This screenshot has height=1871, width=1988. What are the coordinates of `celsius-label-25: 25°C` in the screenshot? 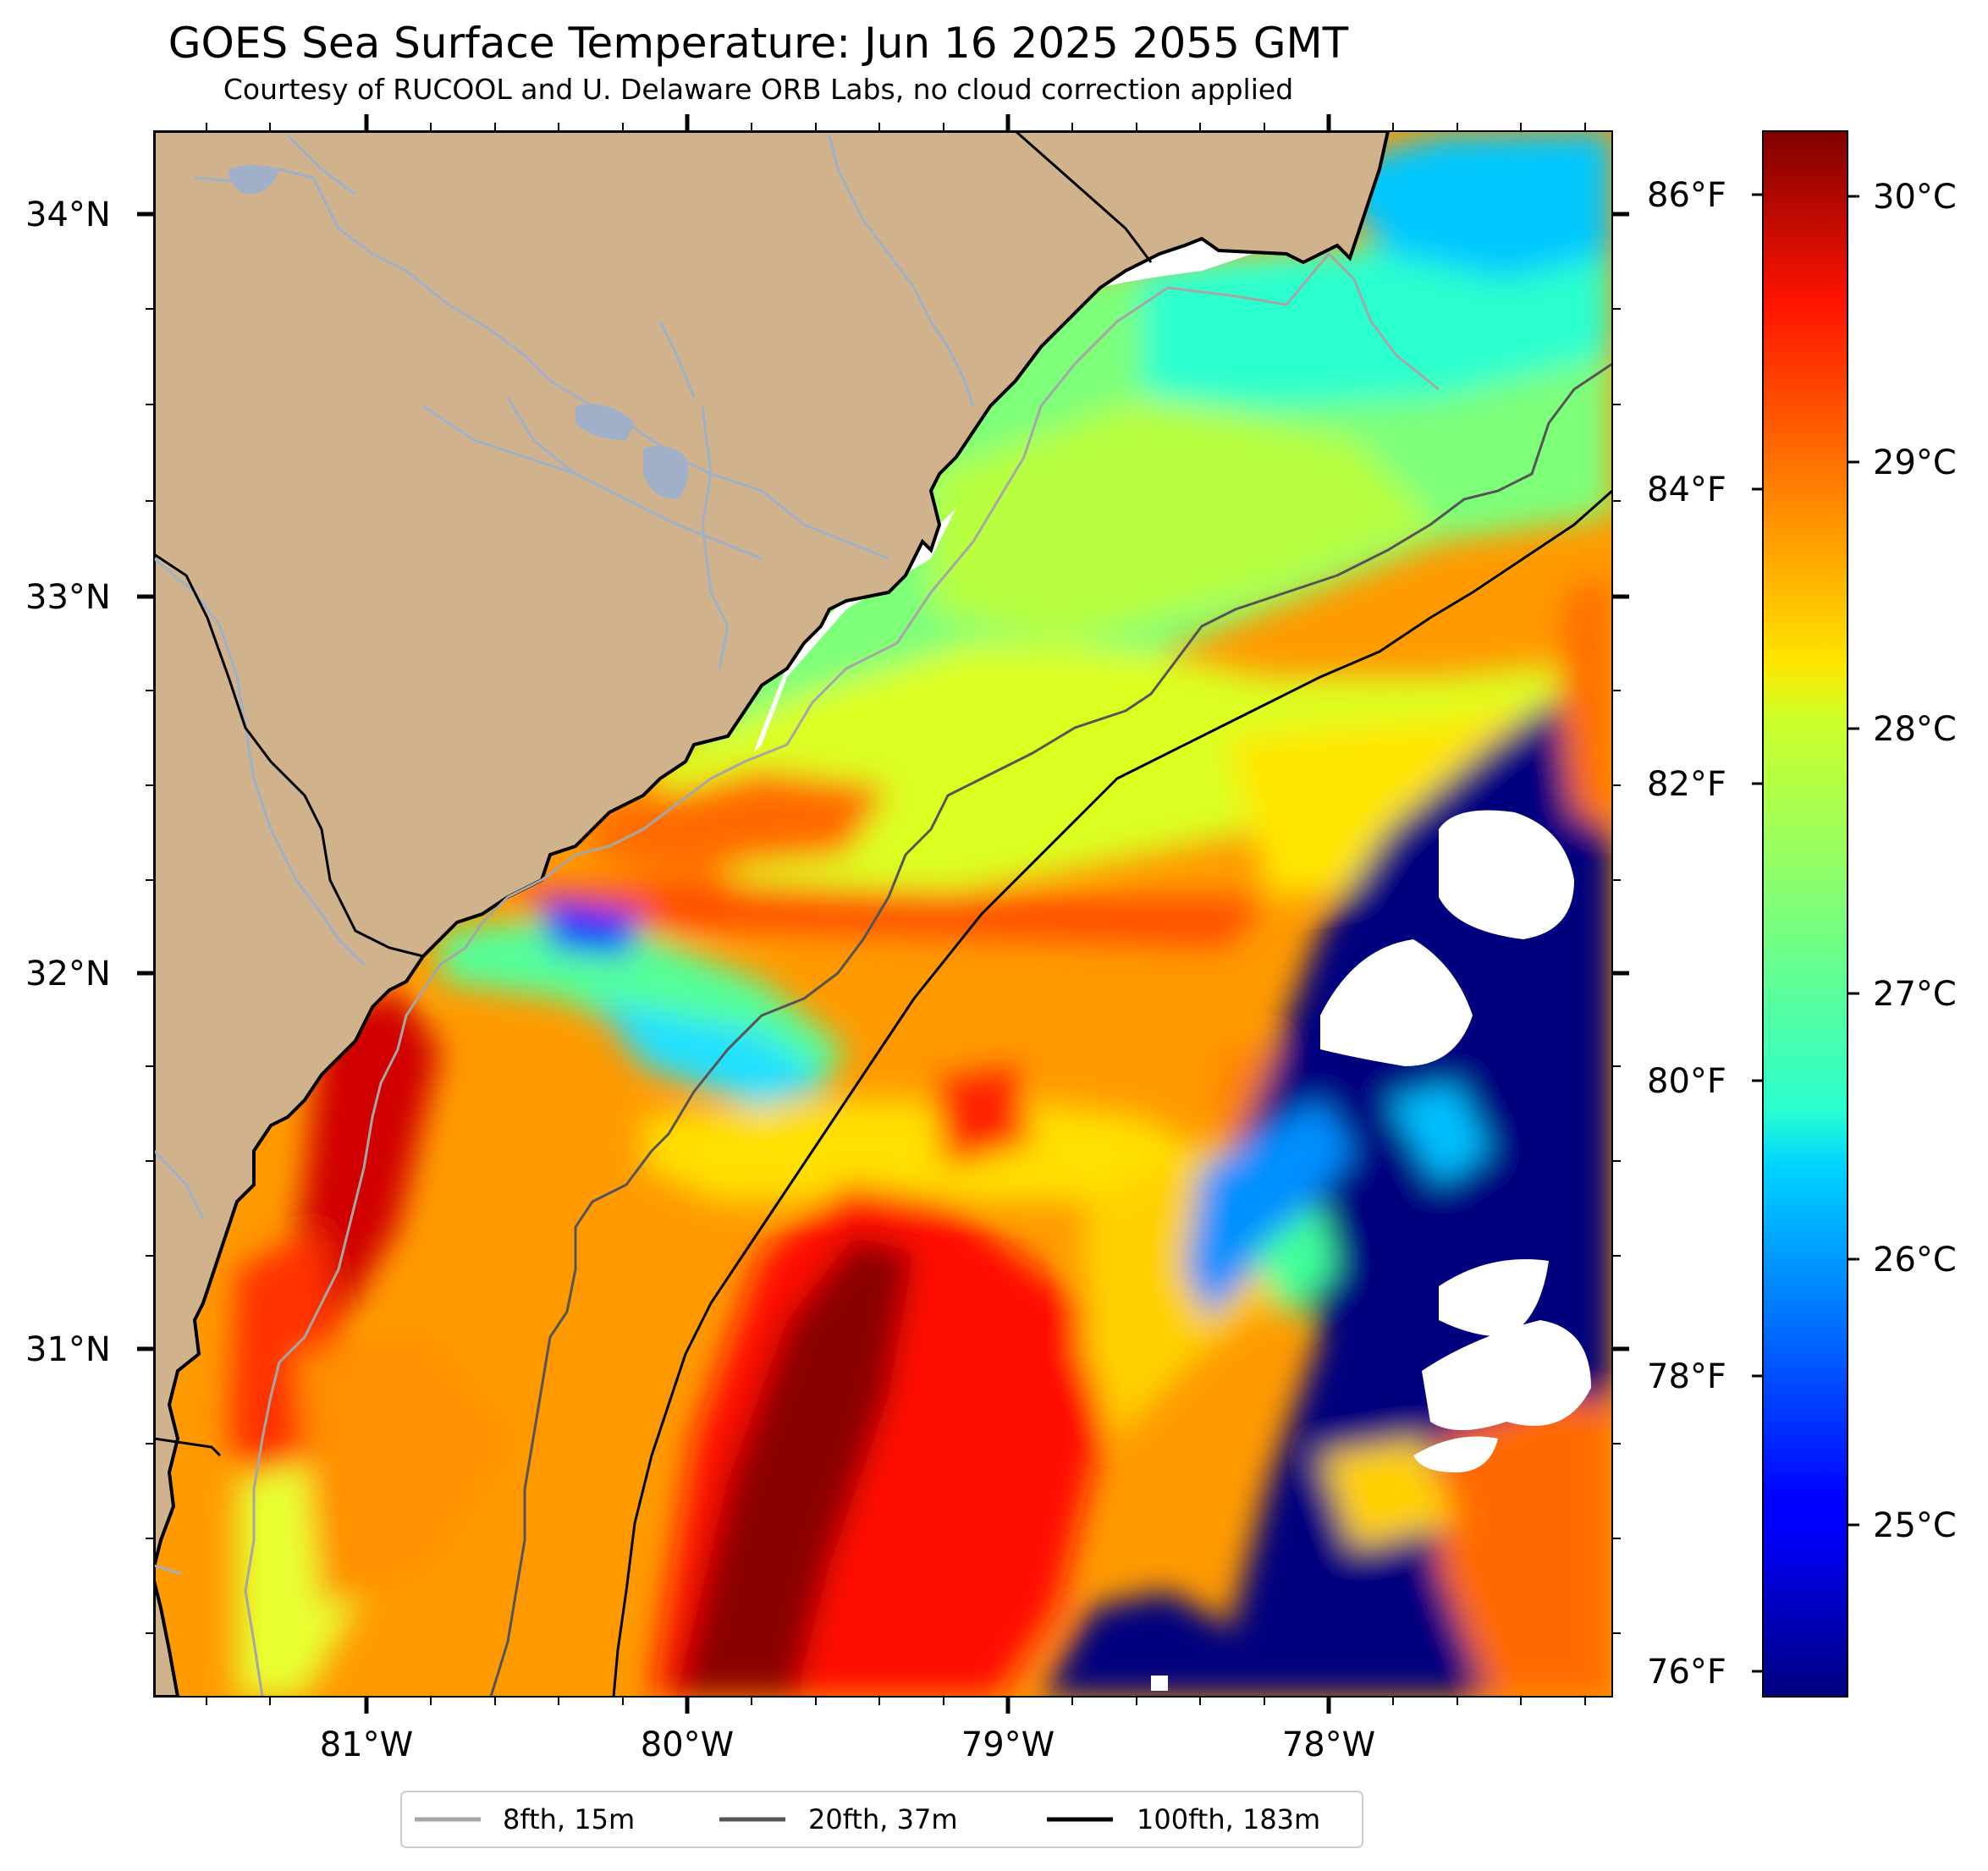 It's located at (1915, 1526).